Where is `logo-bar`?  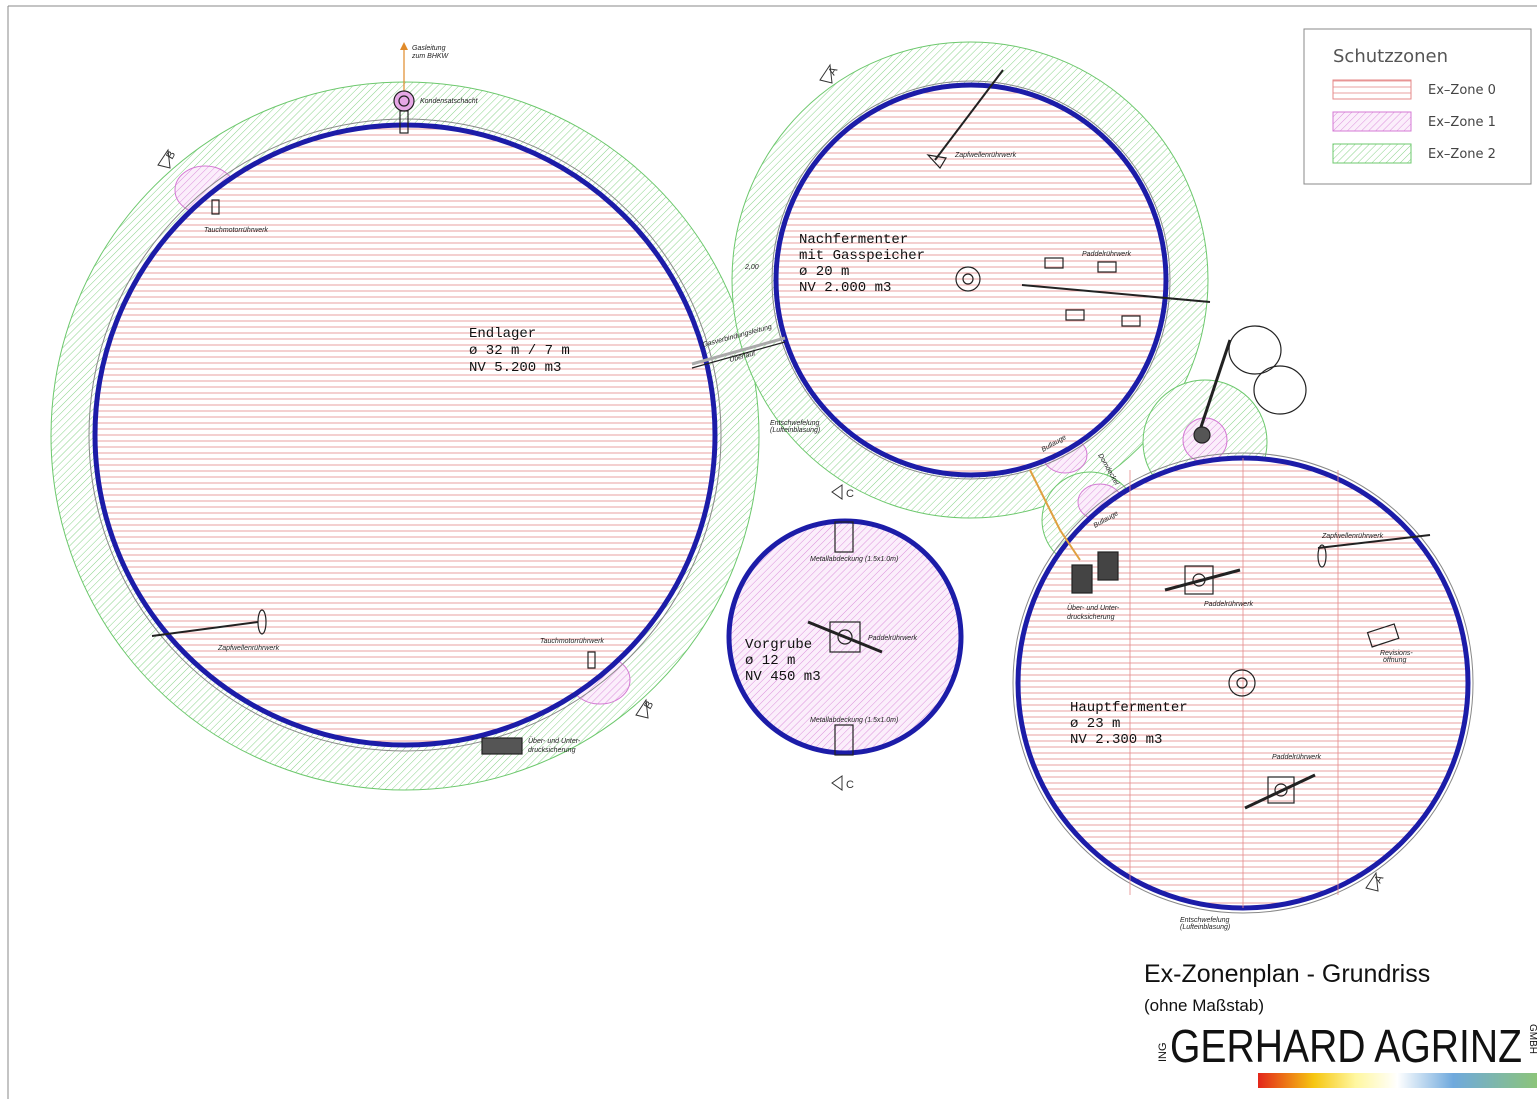
logo-bar is located at coordinates (1397, 1080).